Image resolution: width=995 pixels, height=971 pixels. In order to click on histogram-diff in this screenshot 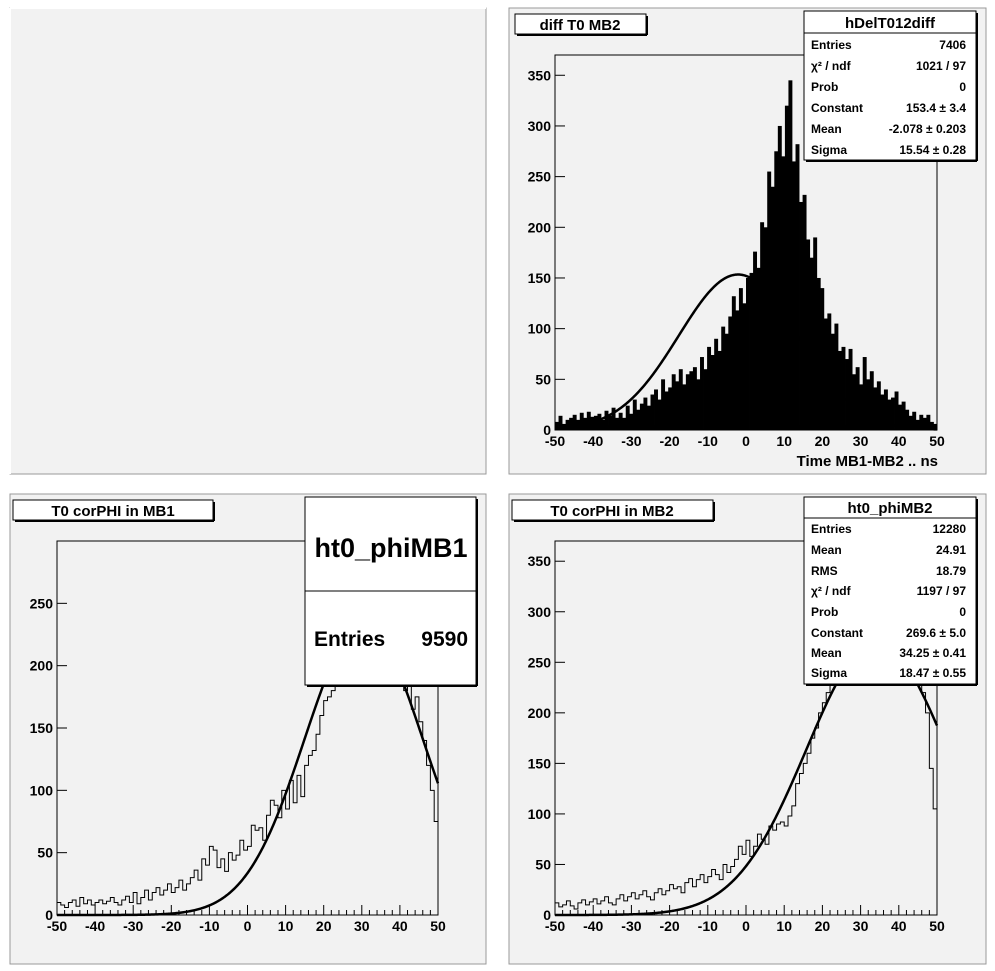, I will do `click(746, 255)`.